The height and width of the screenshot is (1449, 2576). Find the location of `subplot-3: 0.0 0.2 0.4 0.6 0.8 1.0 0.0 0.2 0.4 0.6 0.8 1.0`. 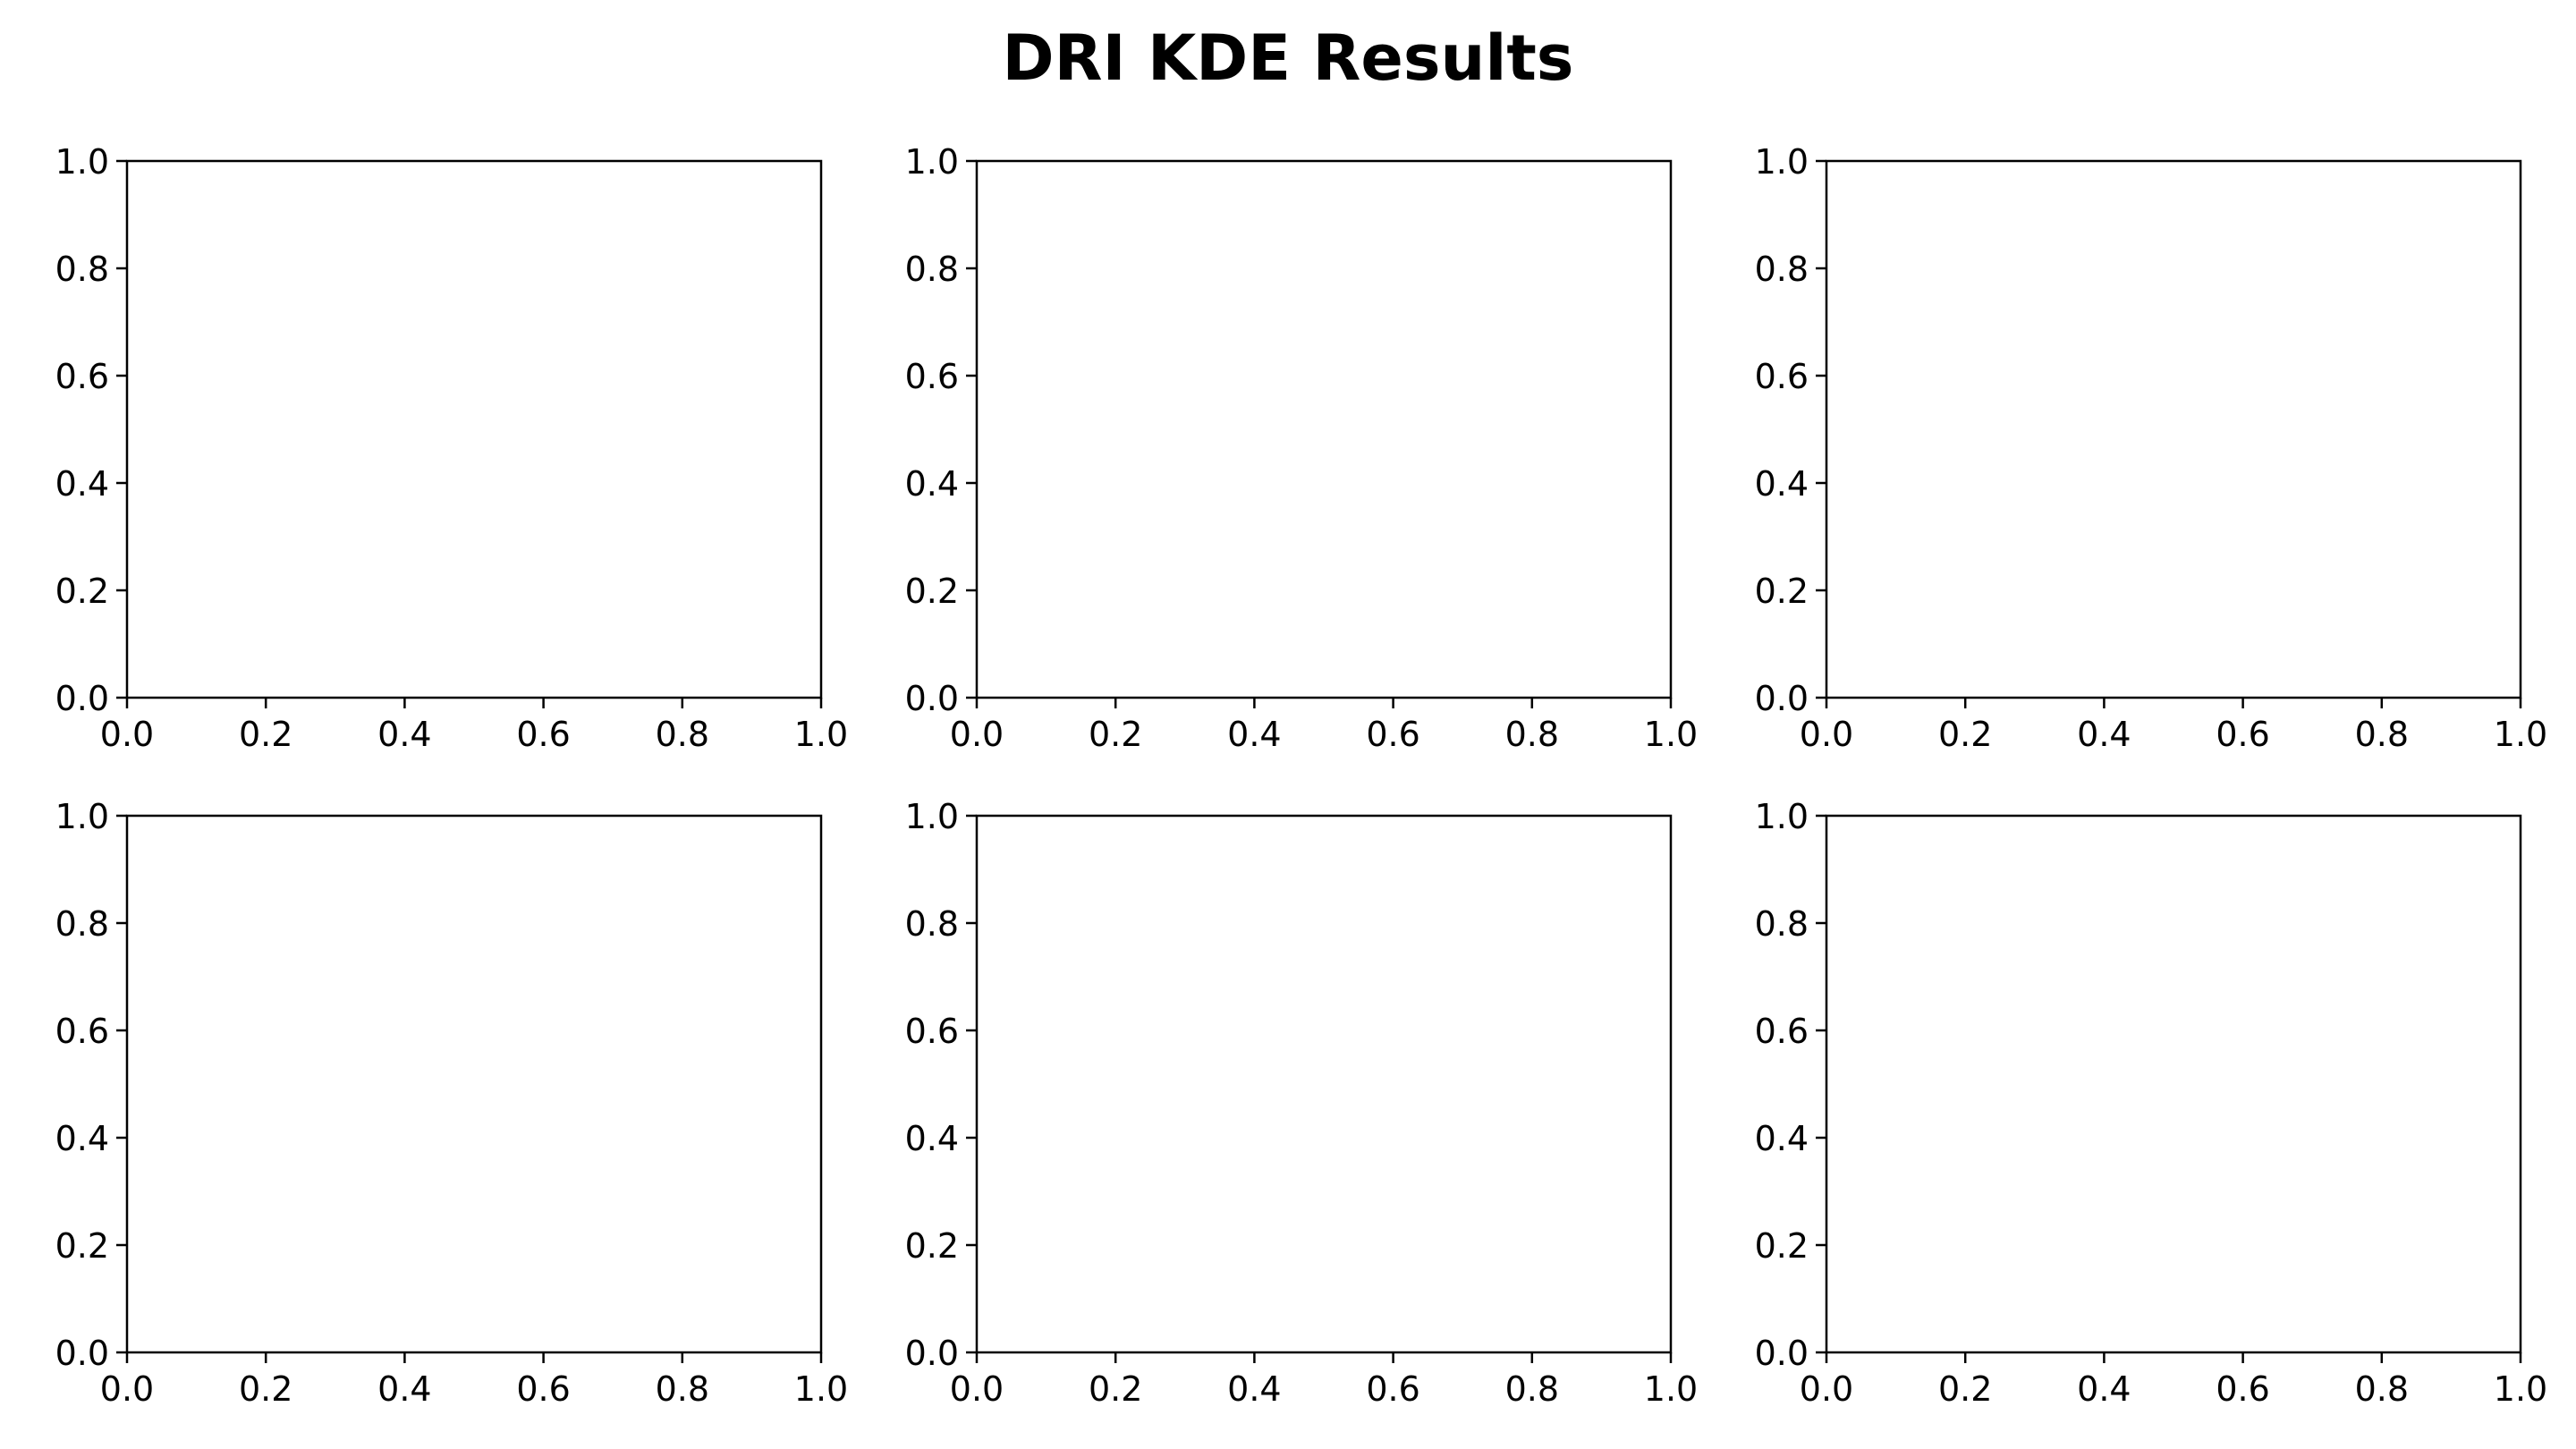

subplot-3: 0.0 0.2 0.4 0.6 0.8 1.0 0.0 0.2 0.4 0.6 0.8 1.0 is located at coordinates (2151, 448).